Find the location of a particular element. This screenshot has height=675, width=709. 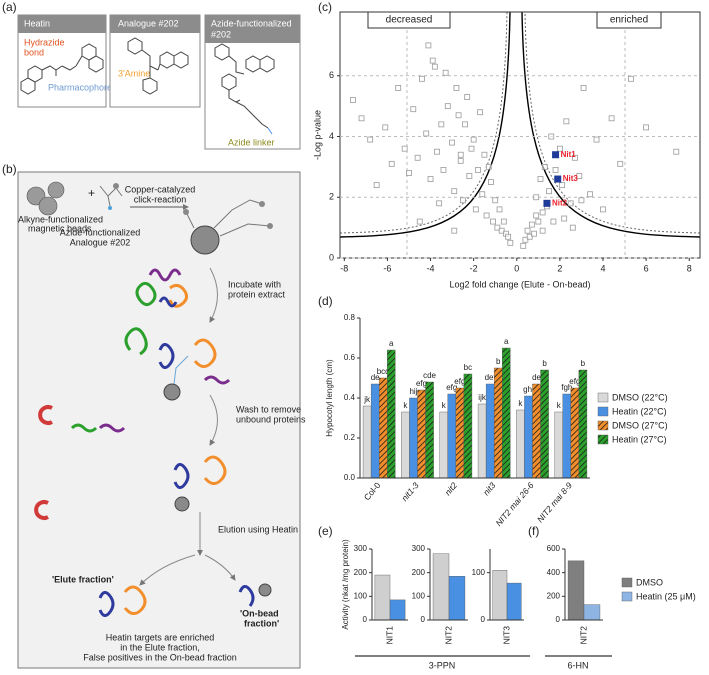

workflow-text: Copper-catalyzed is located at coordinates (160, 189).